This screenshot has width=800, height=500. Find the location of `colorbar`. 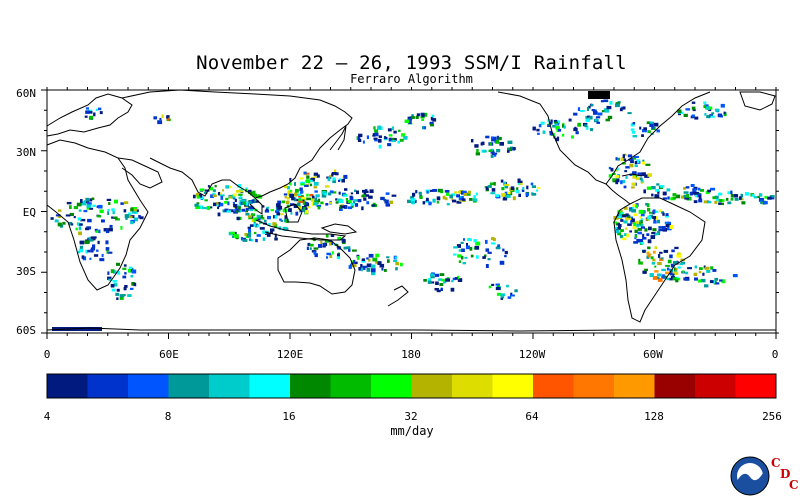

colorbar is located at coordinates (411, 386).